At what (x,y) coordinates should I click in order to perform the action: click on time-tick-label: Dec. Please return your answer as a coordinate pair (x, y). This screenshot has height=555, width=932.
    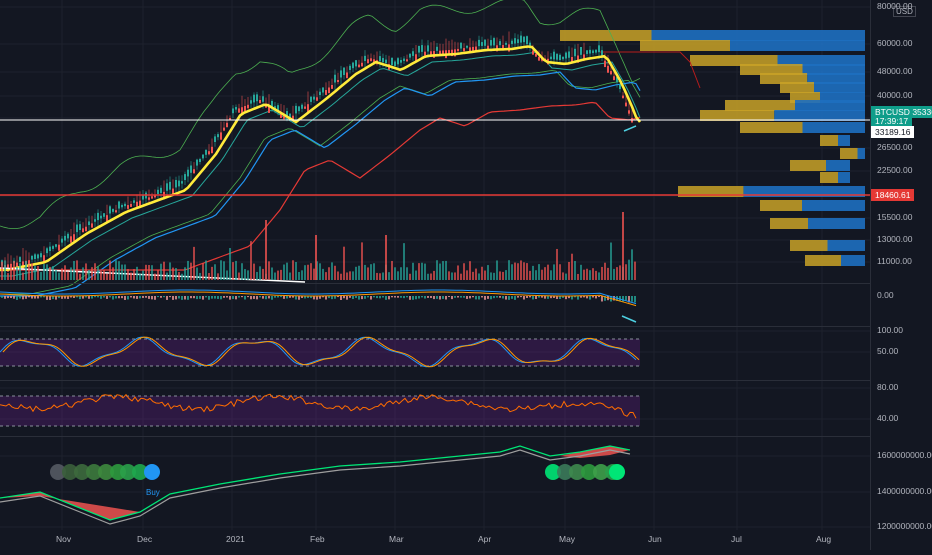
    Looking at the image, I should click on (145, 539).